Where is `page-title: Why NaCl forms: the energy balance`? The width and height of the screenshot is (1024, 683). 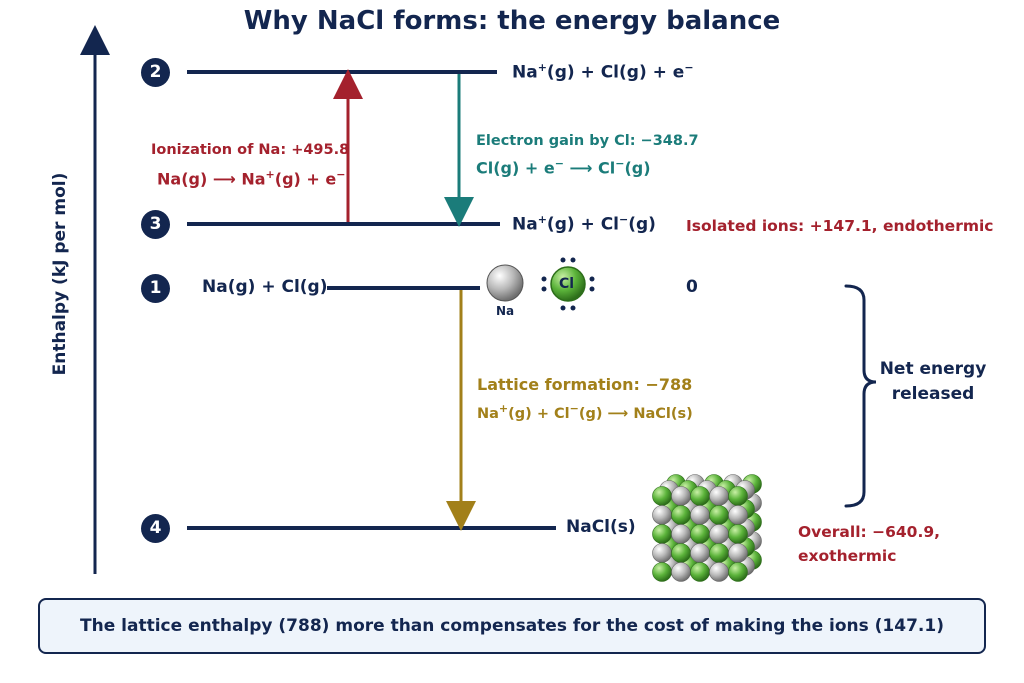 page-title: Why NaCl forms: the energy balance is located at coordinates (512, 21).